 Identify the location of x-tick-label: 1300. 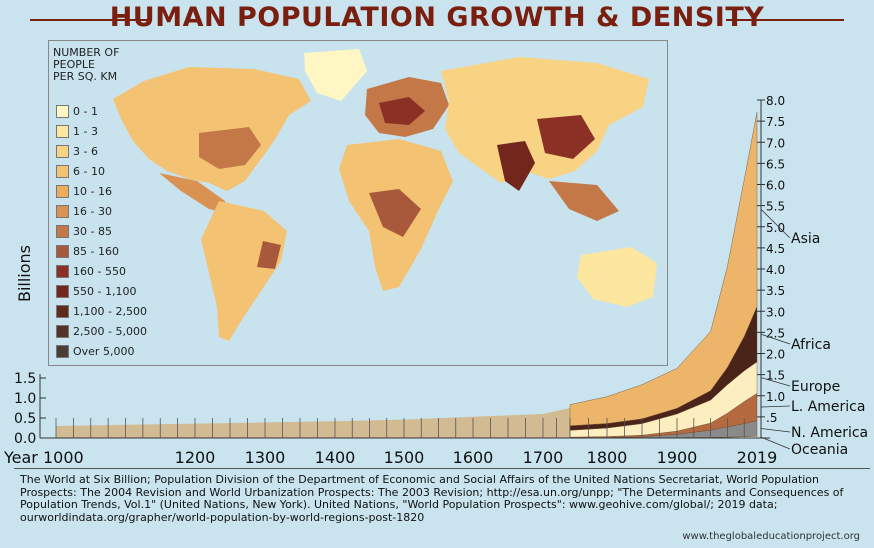
(265, 457).